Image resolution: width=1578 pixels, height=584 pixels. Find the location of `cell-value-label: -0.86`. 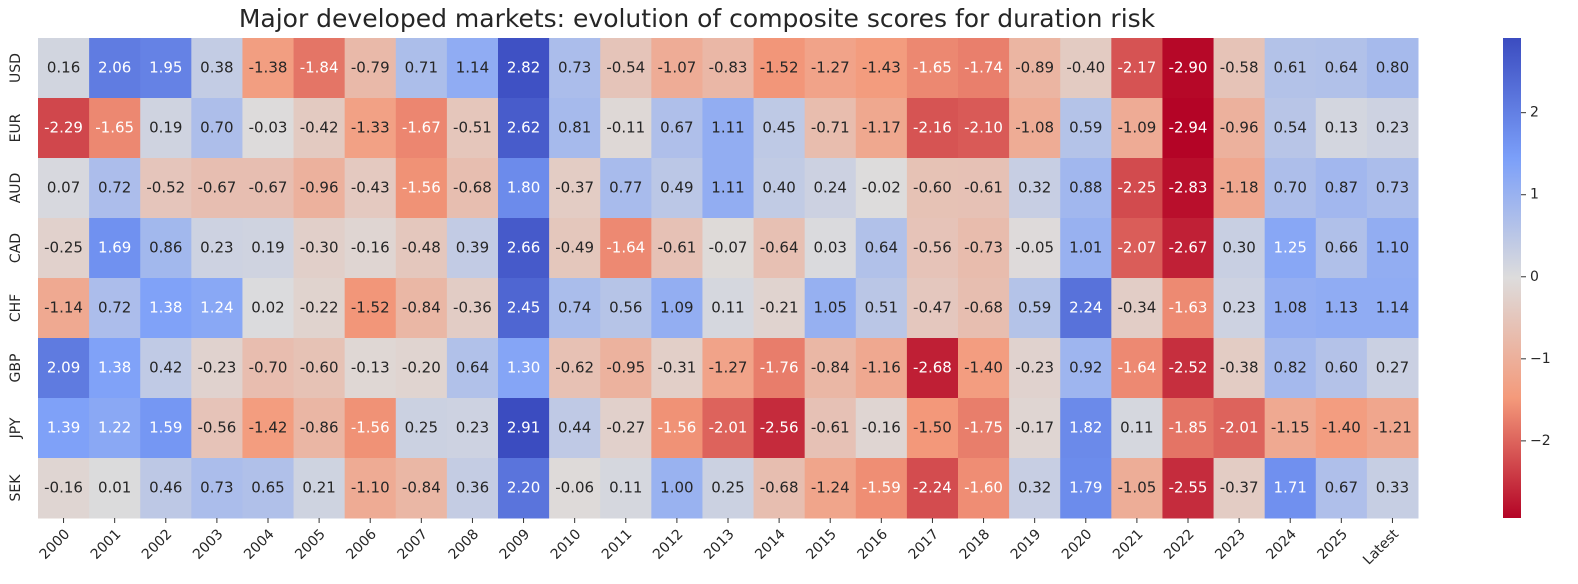

cell-value-label: -0.86 is located at coordinates (319, 428).